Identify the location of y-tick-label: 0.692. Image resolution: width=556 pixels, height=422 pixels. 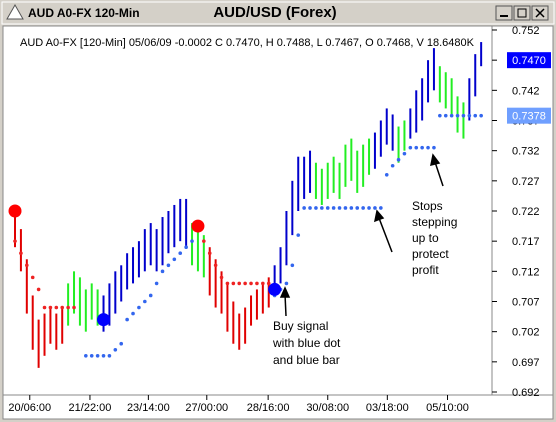
(526, 393).